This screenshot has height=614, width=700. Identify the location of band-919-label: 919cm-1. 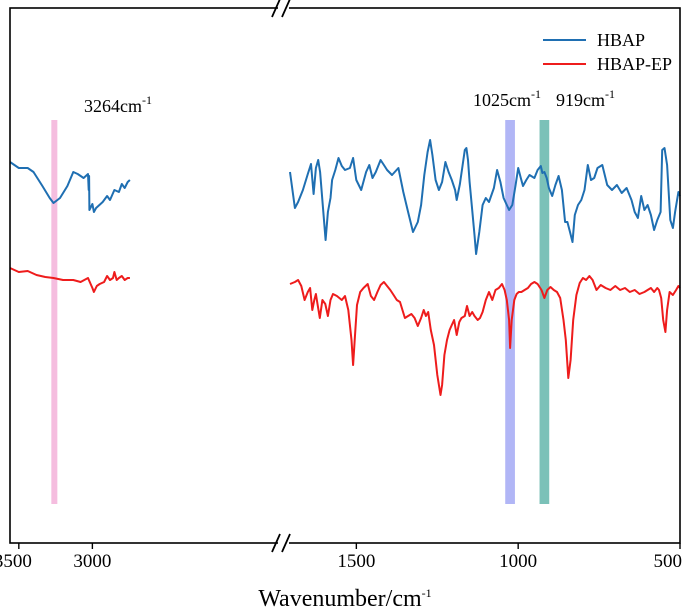
(585, 98).